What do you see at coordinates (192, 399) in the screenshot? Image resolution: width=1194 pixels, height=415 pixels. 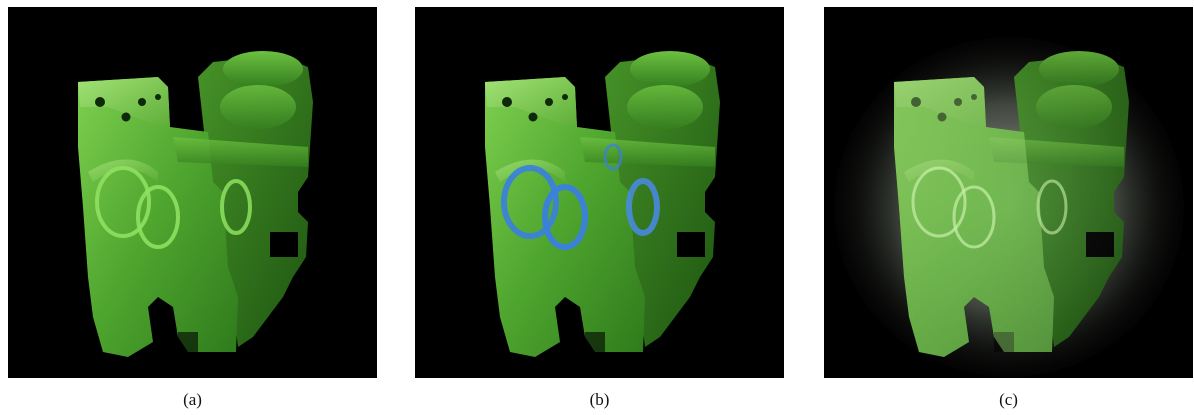 I see `caption-a: (a)` at bounding box center [192, 399].